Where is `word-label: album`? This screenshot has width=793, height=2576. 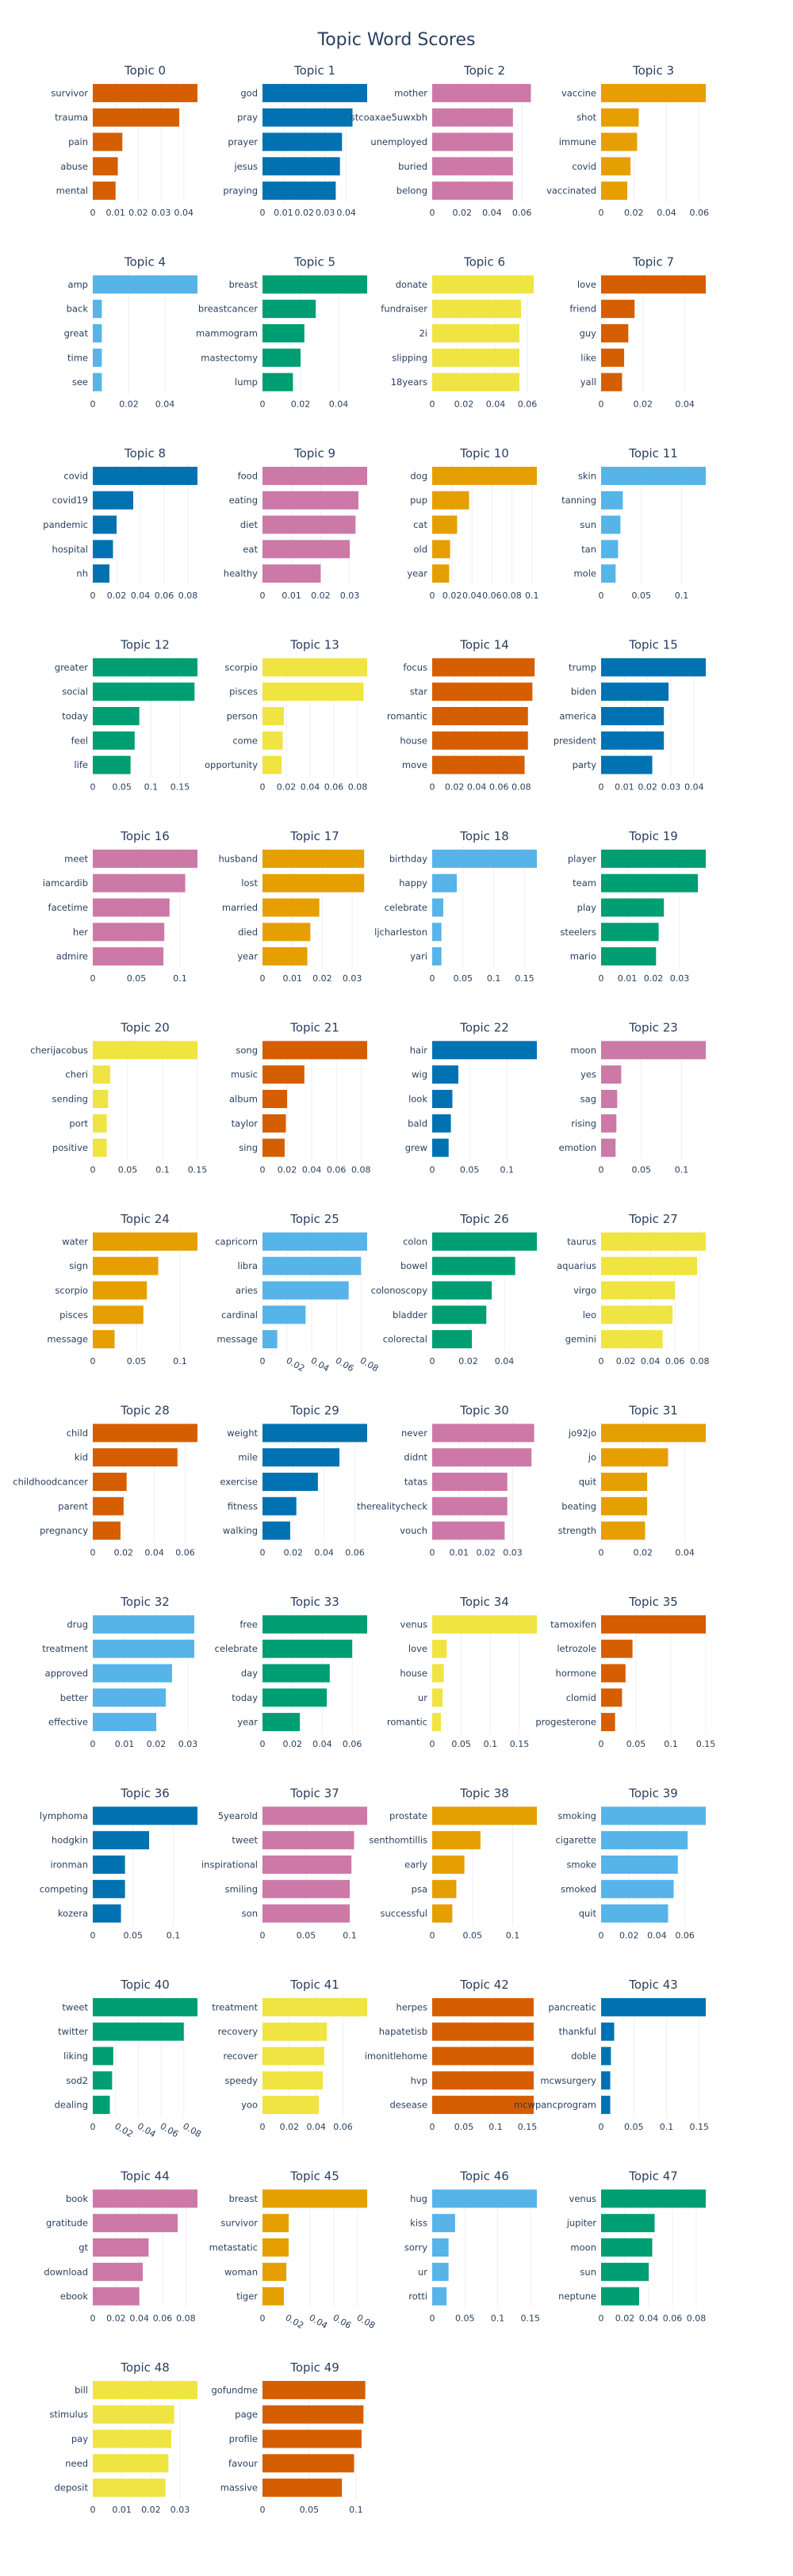 word-label: album is located at coordinates (244, 1099).